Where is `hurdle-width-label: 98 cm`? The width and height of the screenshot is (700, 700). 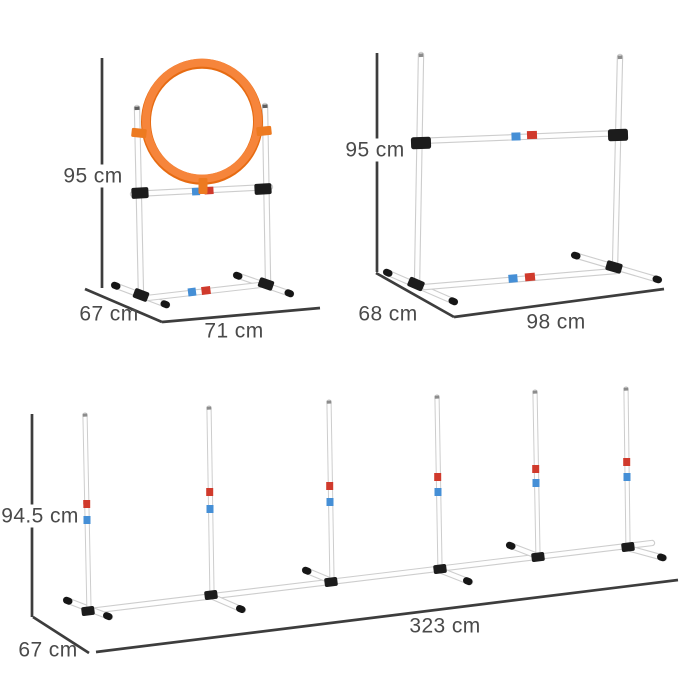
hurdle-width-label: 98 cm is located at coordinates (556, 322).